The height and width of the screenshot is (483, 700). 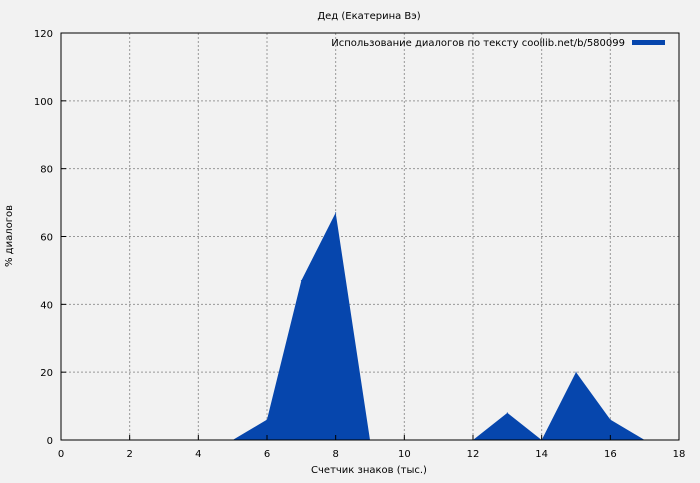 I want to click on x-tick-label: 8, so click(x=335, y=454).